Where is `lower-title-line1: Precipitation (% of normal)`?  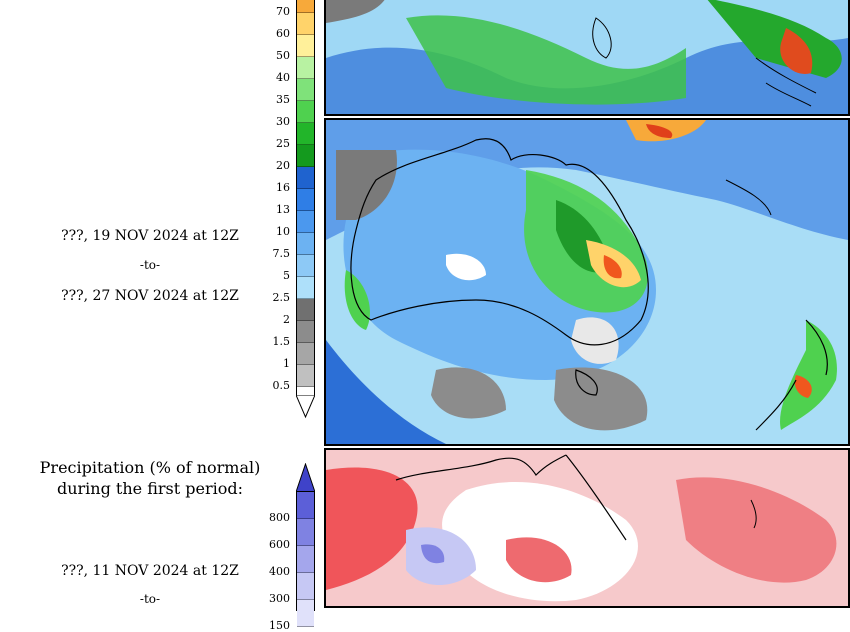
lower-title-line1: Precipitation (% of normal) is located at coordinates (150, 467).